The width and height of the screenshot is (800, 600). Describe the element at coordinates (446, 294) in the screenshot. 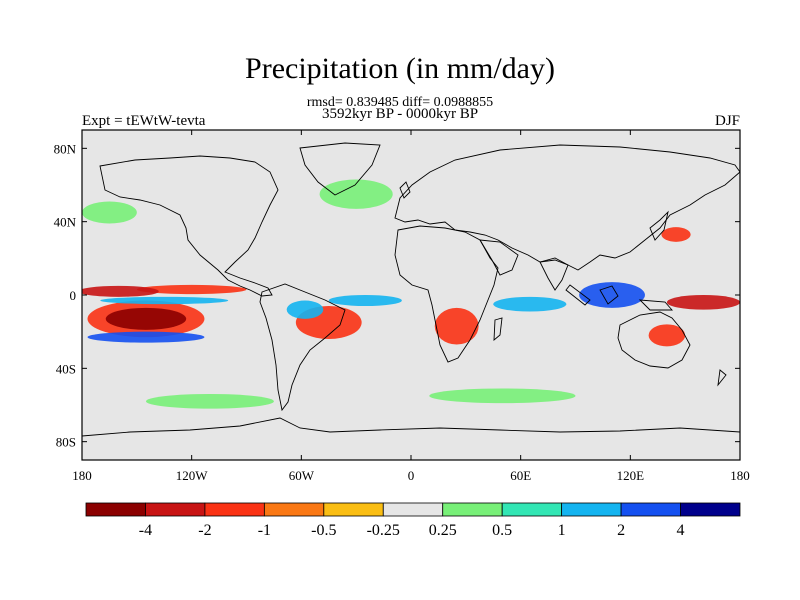

I see `coast-africa` at that location.